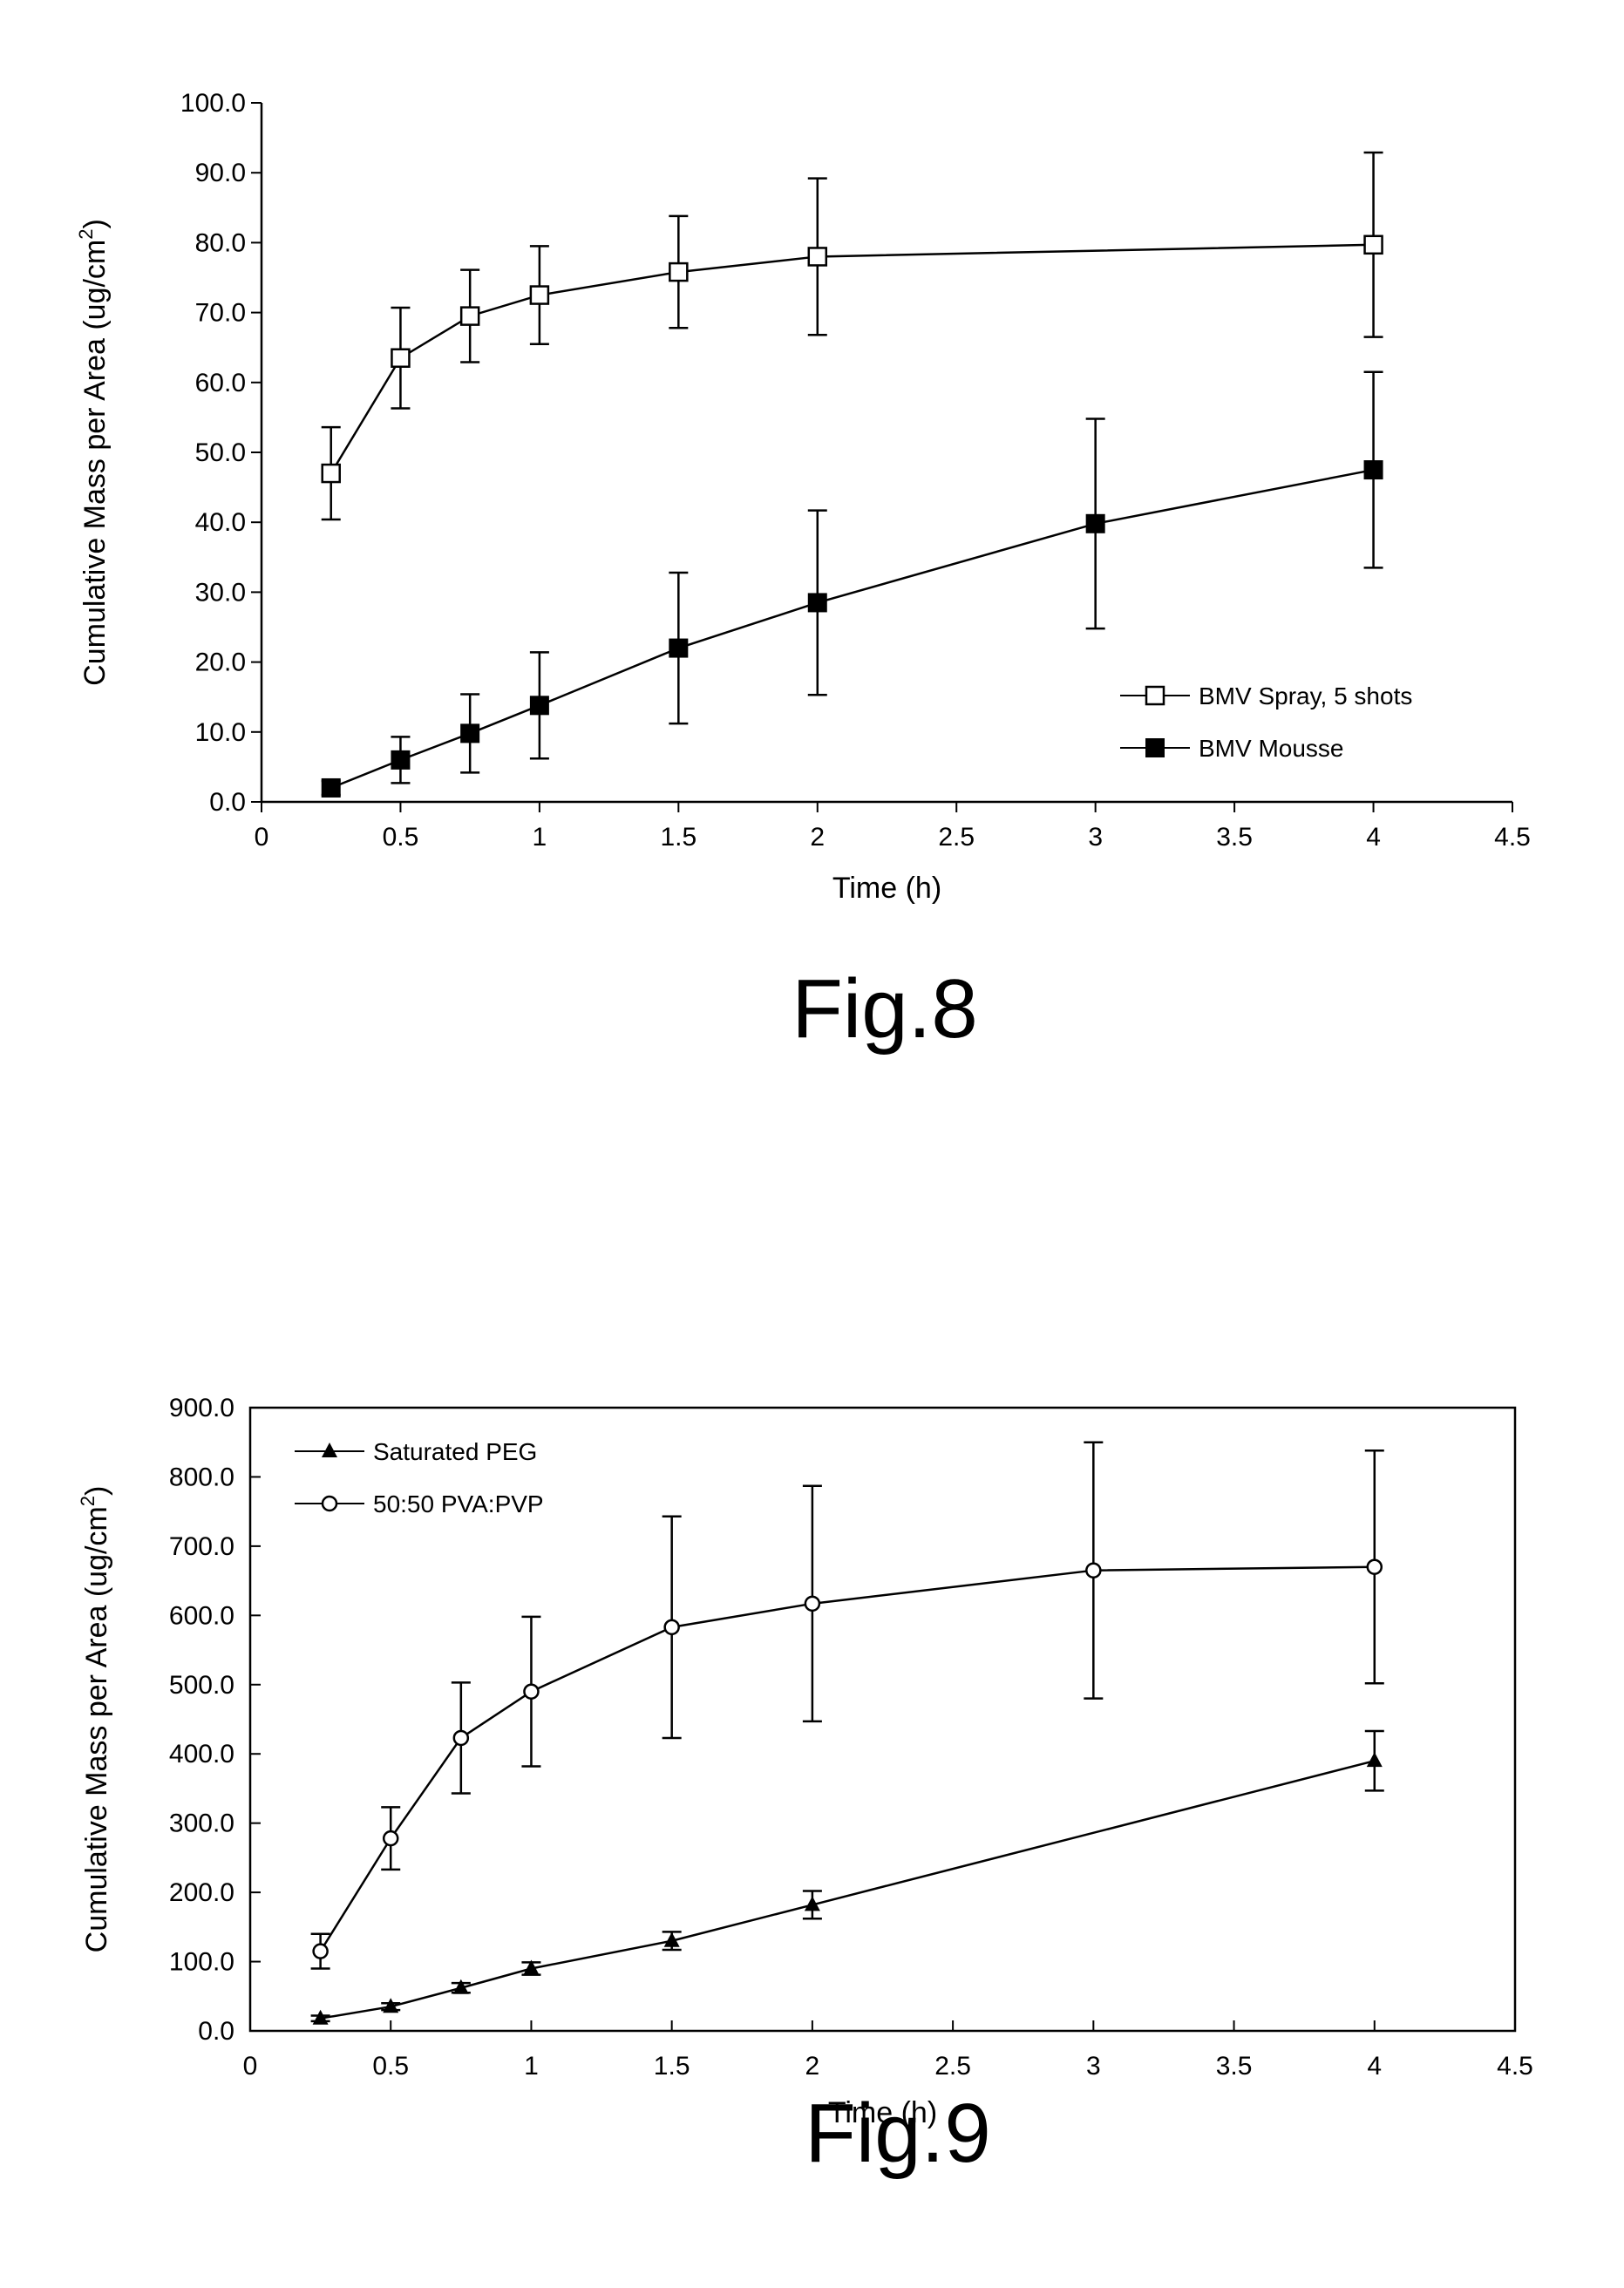 The image size is (1624, 2288). I want to click on figure-caption-fig9: Fig.9, so click(897, 2133).